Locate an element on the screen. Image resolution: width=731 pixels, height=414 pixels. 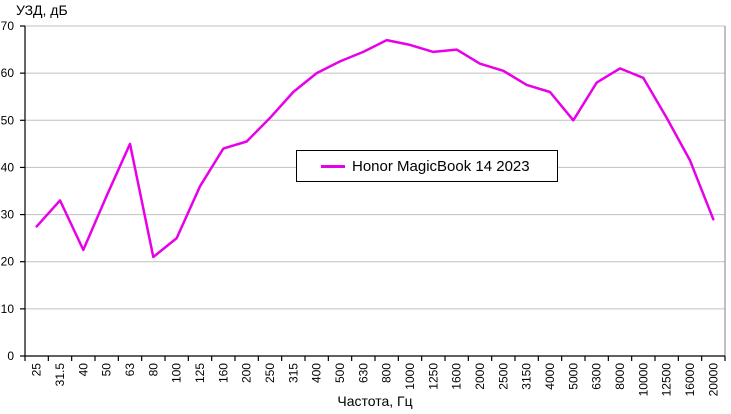
y-tick-label: 60 is located at coordinates (8, 73).